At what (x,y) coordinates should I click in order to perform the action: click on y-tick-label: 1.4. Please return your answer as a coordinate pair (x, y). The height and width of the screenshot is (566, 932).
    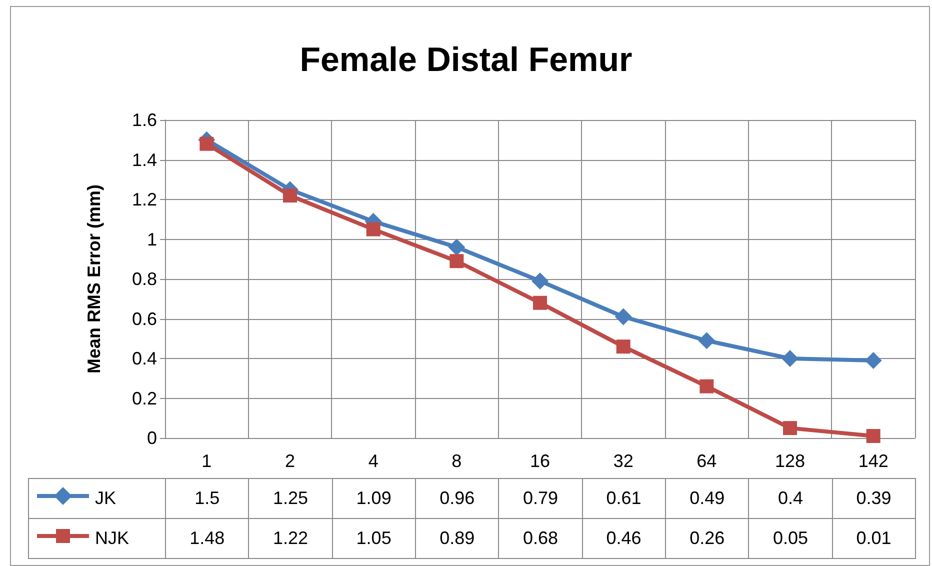
    Looking at the image, I should click on (144, 160).